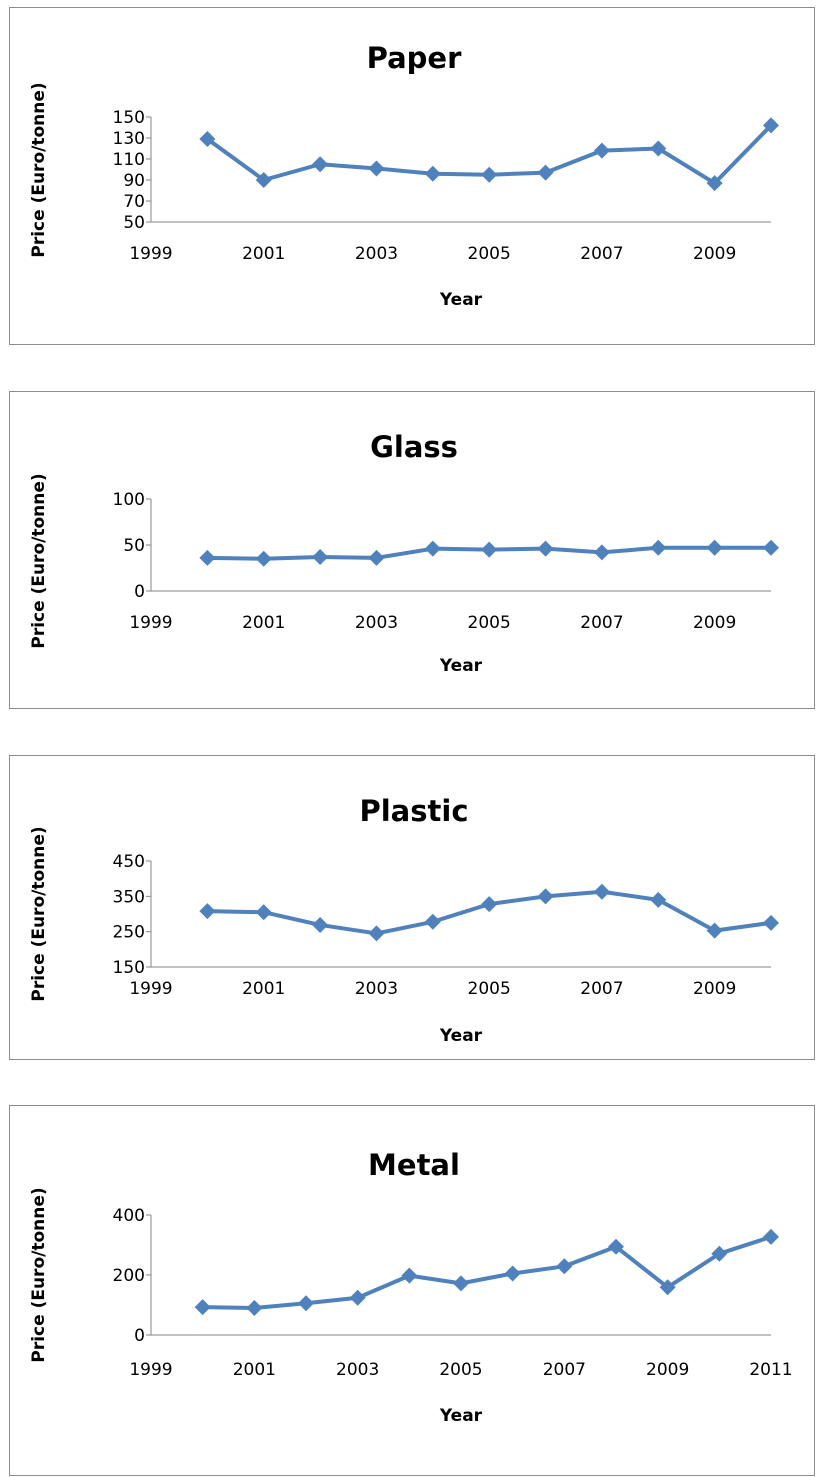  I want to click on glass-y-axis-label: Price (Euro/tonne), so click(39, 560).